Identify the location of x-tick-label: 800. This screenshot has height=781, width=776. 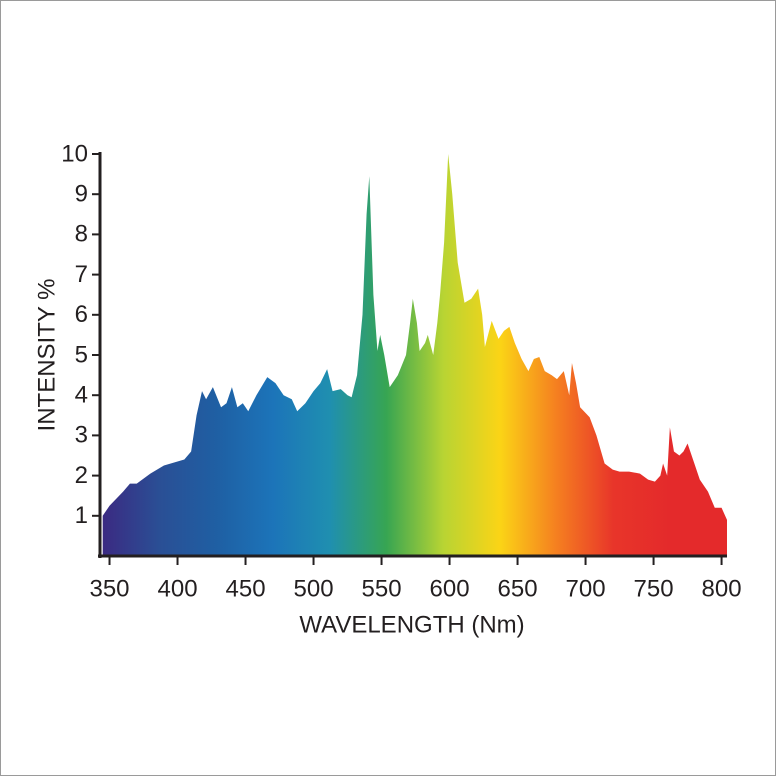
(722, 588).